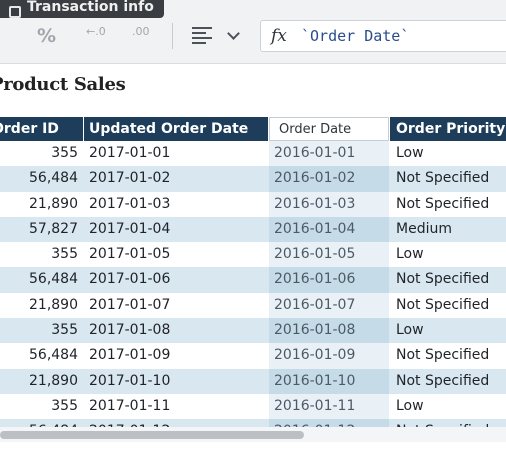 The image size is (506, 452). Describe the element at coordinates (253, 305) in the screenshot. I see `table-row: 21,890 2017-01-07 2016-01-07 Not Specified` at that location.